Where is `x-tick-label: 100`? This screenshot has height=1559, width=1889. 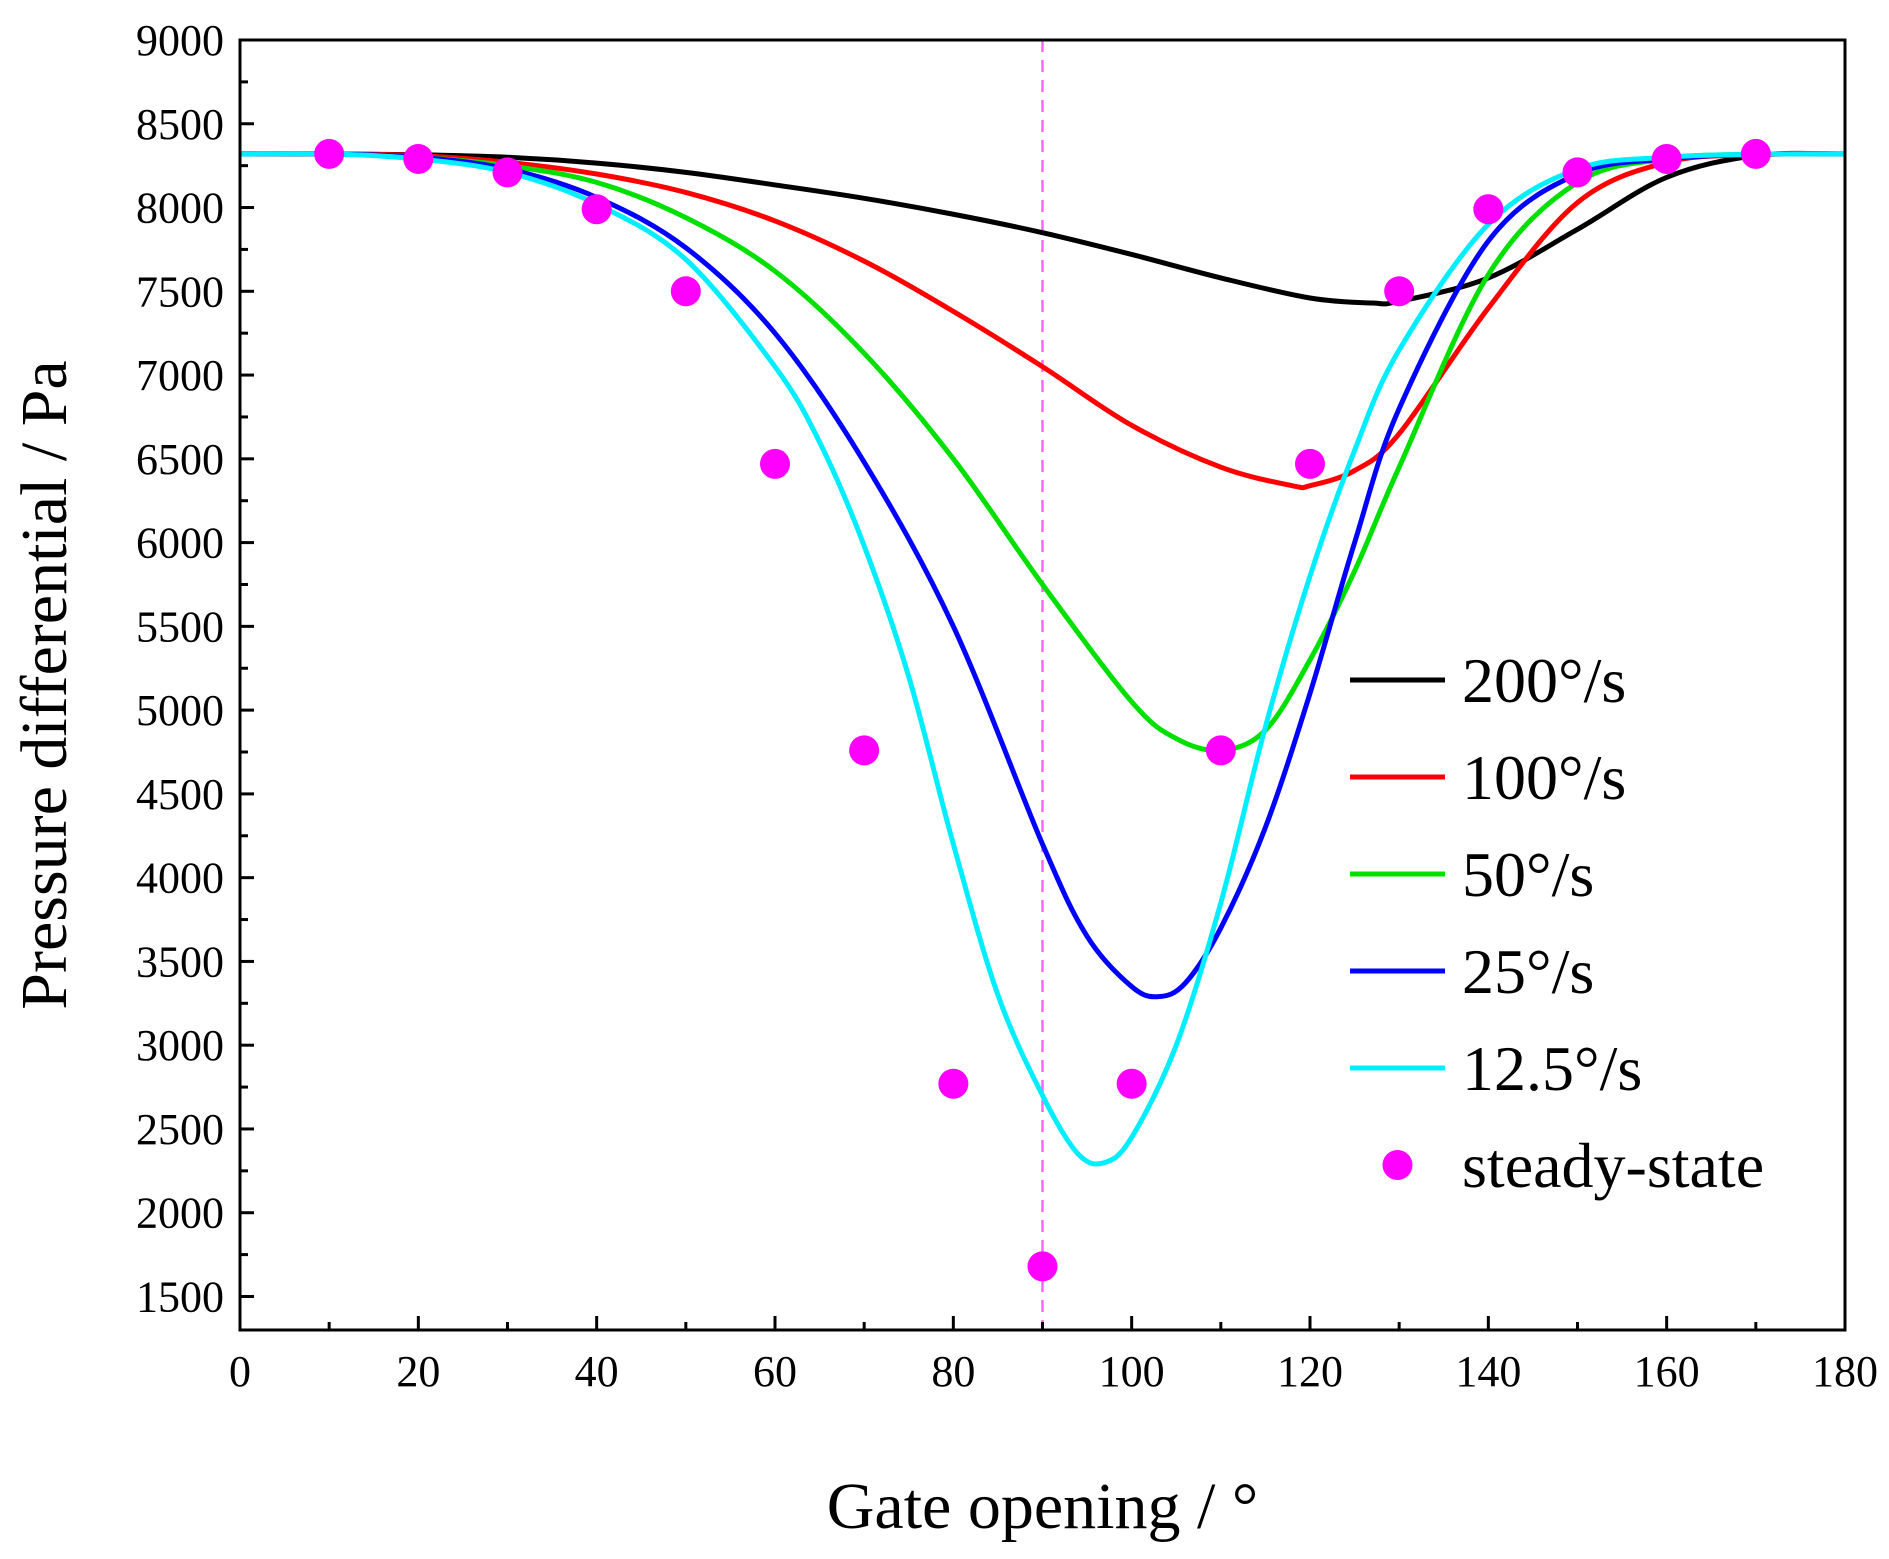
x-tick-label: 100 is located at coordinates (1132, 1371).